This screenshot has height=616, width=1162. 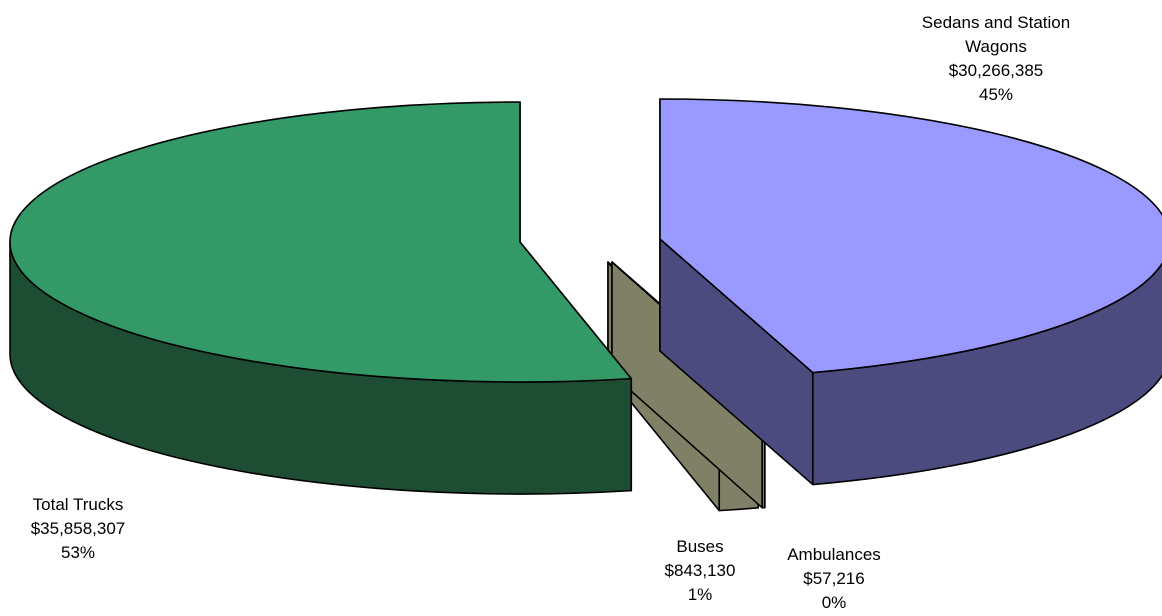 I want to click on data-label-buses-line-2: $843,130, so click(x=700, y=570).